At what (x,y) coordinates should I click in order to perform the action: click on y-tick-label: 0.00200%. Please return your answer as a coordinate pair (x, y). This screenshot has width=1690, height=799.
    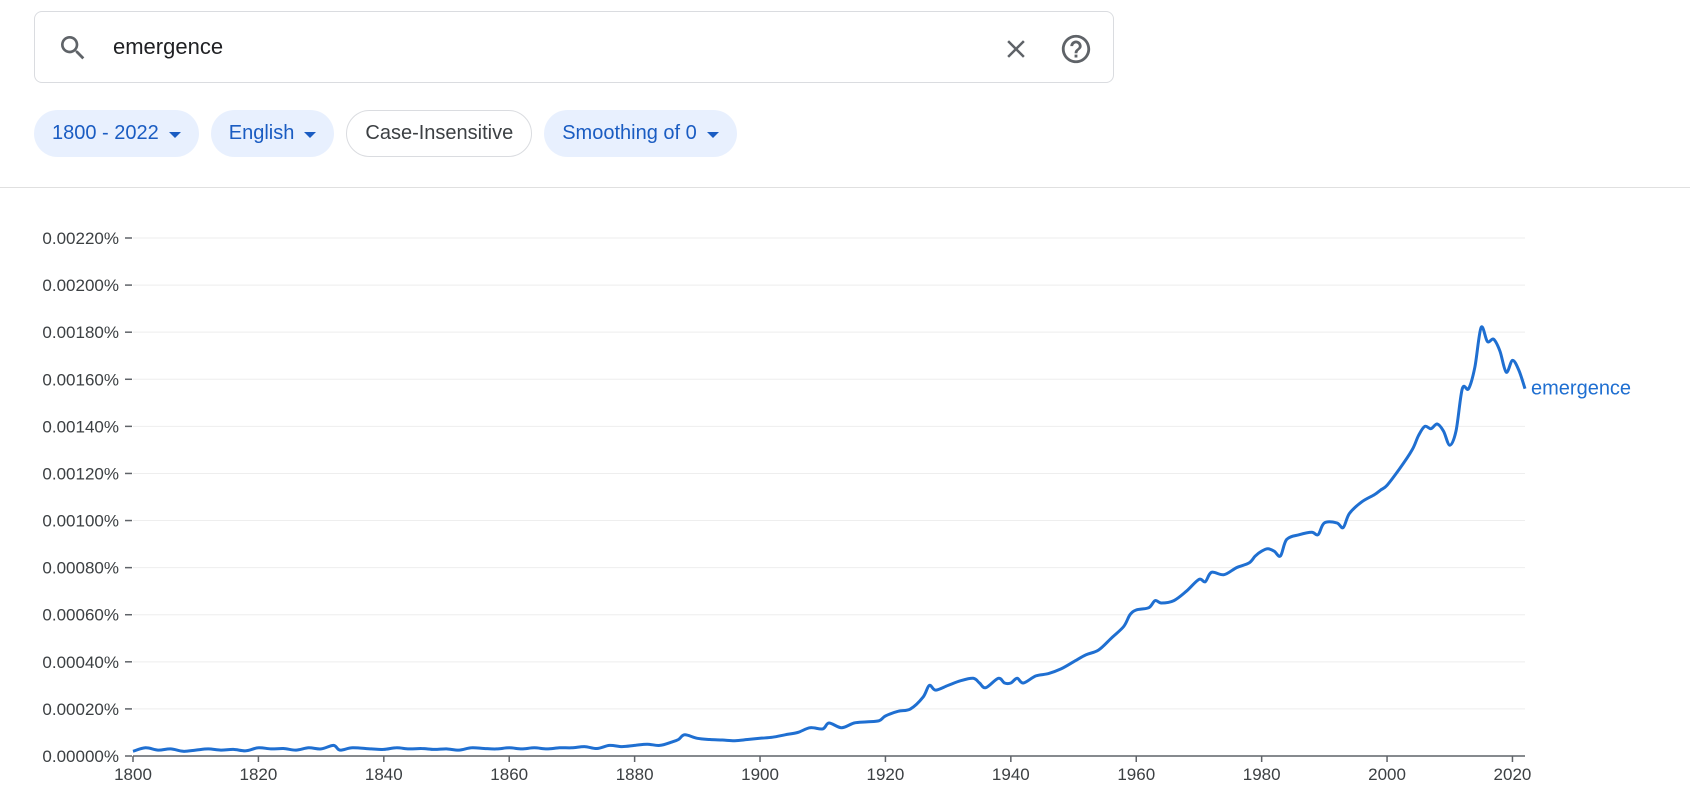
    Looking at the image, I should click on (80, 285).